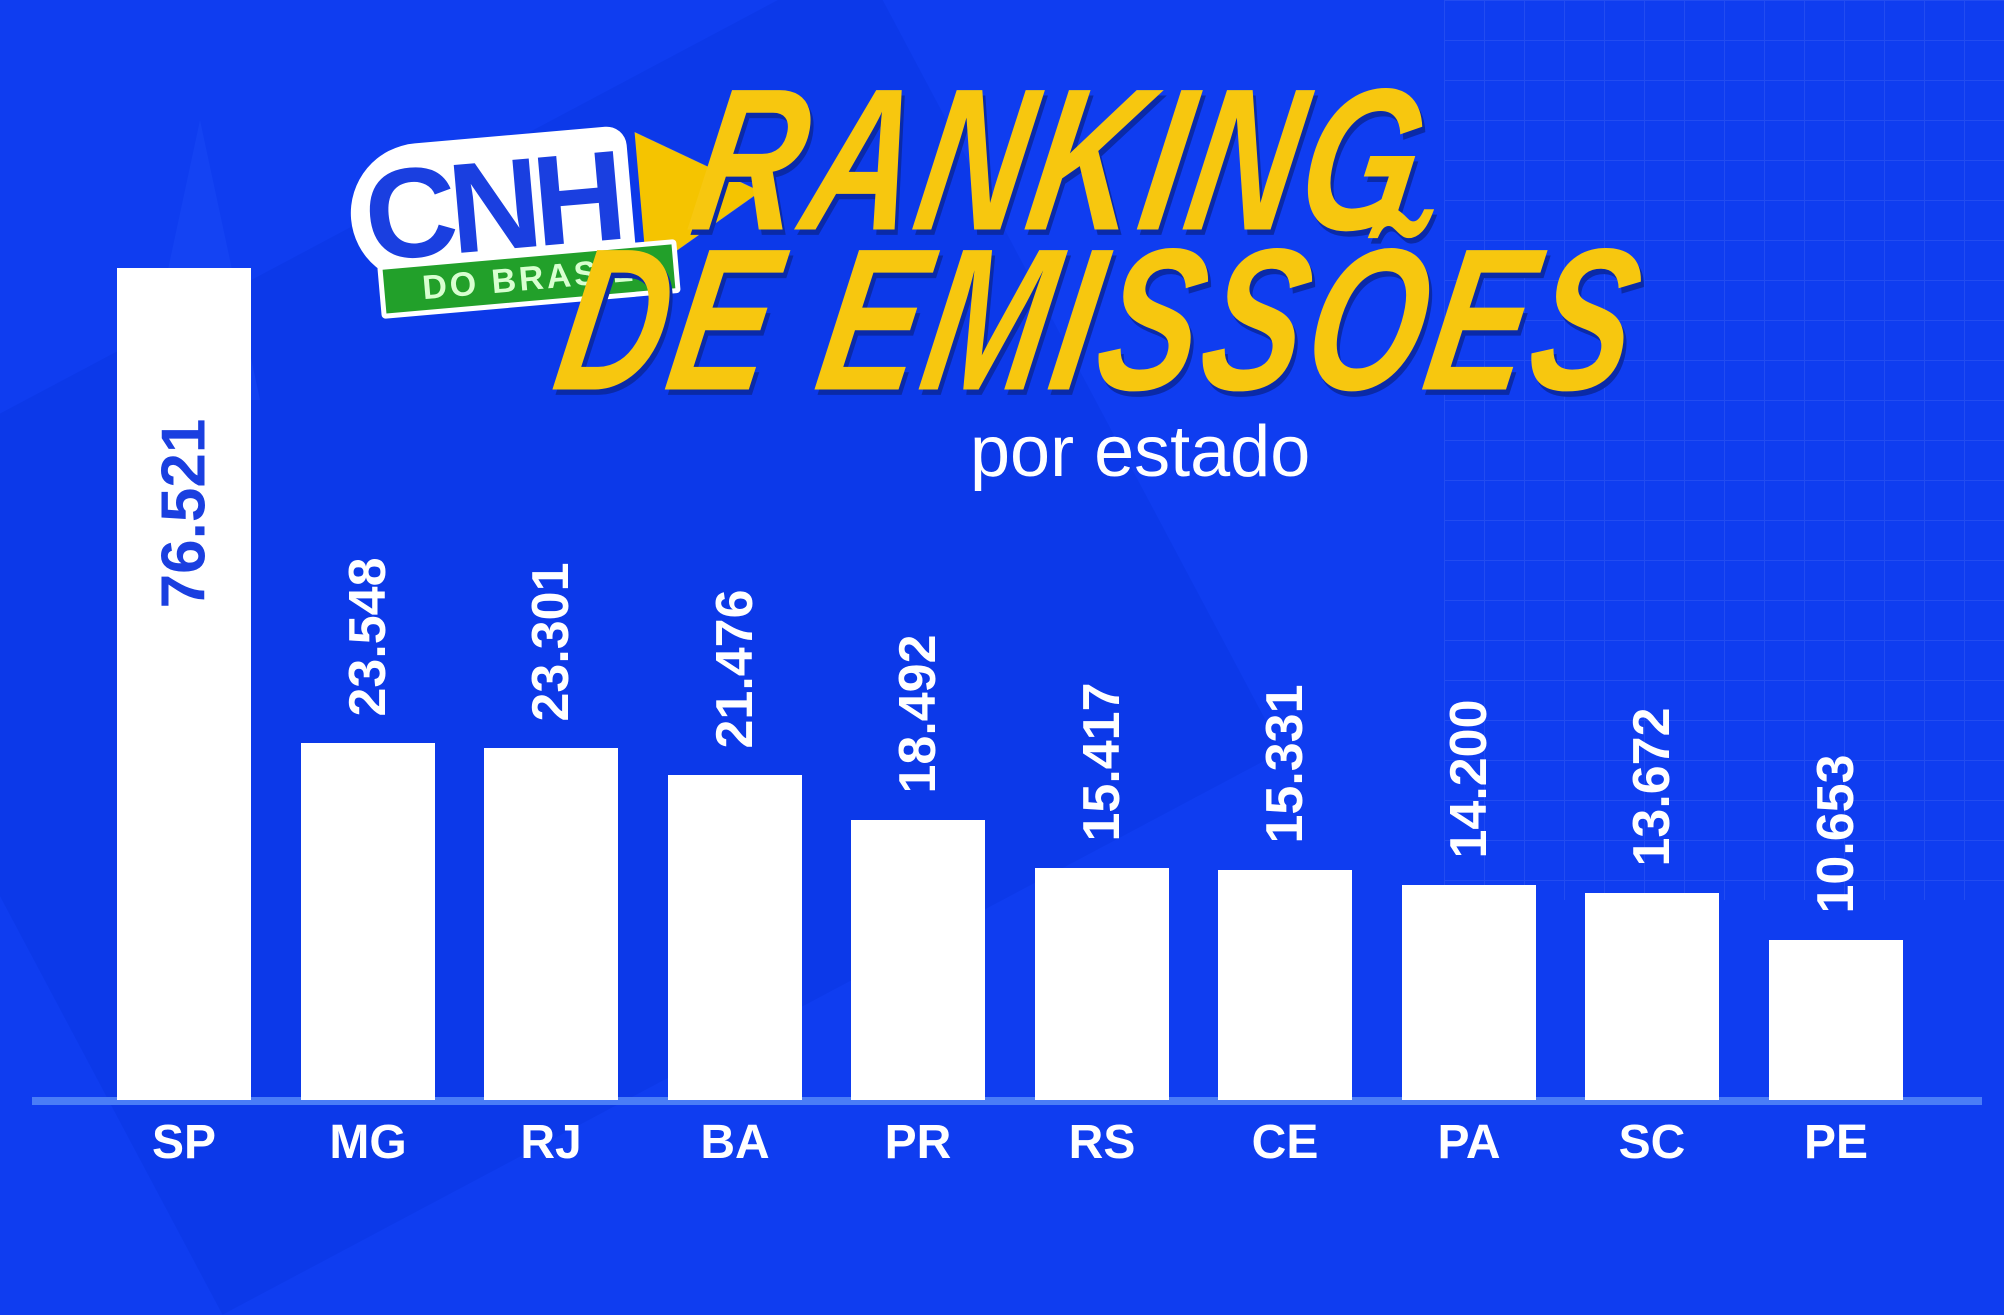  What do you see at coordinates (368, 1142) in the screenshot?
I see `x-axis-label: MG` at bounding box center [368, 1142].